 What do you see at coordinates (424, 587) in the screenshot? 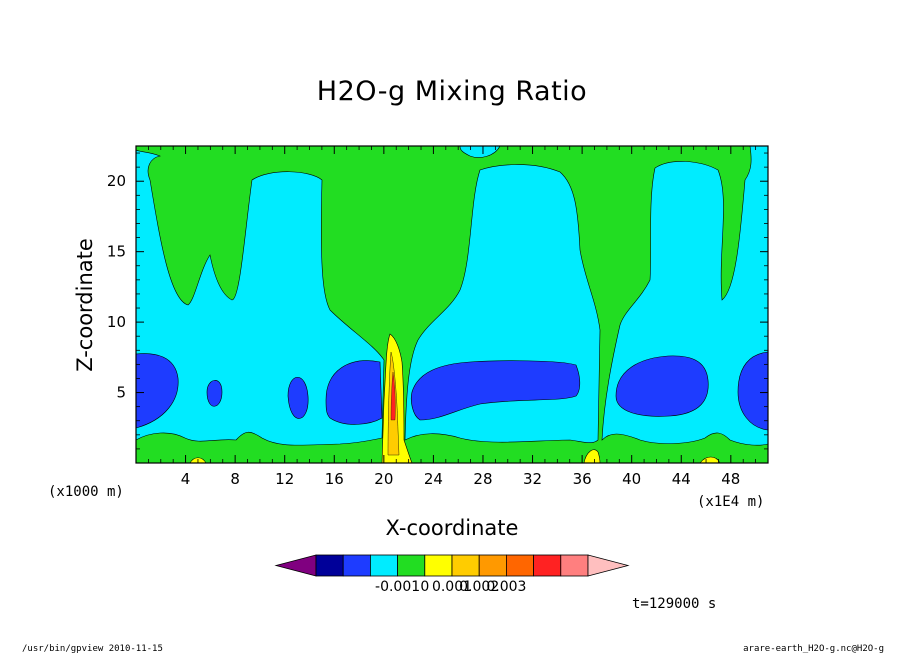
I see `colorbar-tick-label: 0` at bounding box center [424, 587].